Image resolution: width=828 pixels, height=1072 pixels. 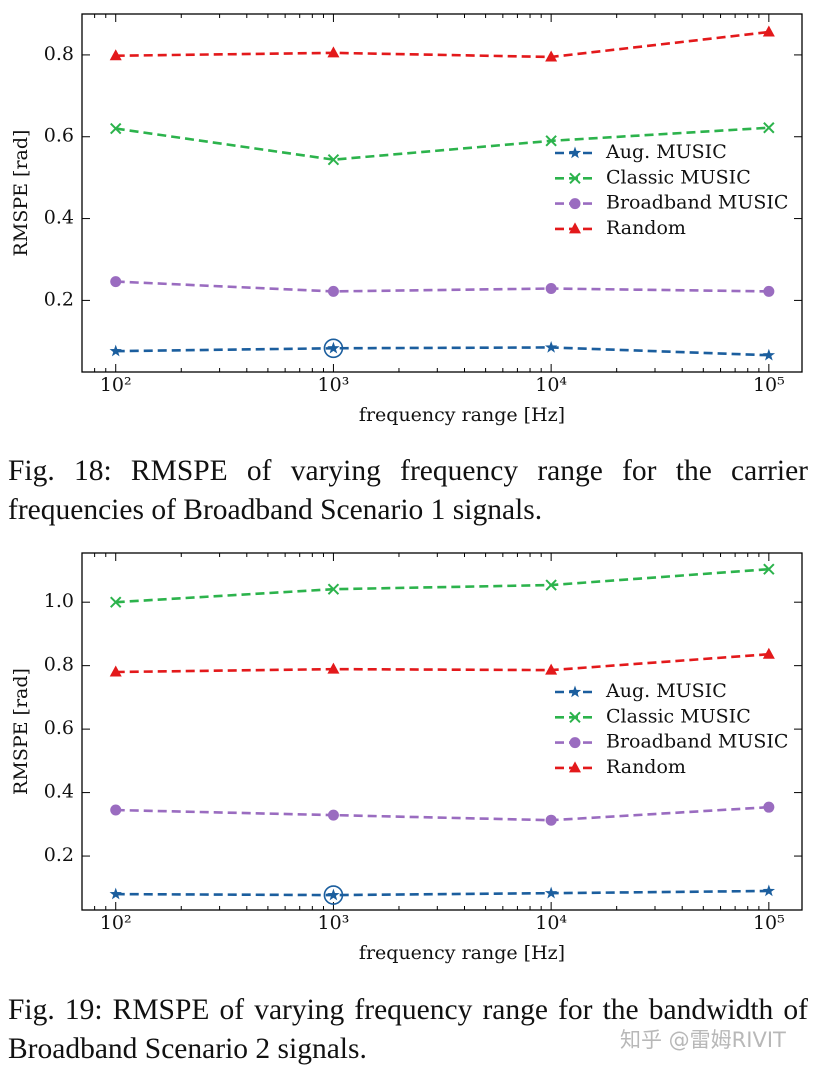 What do you see at coordinates (703, 1040) in the screenshot?
I see `watermark: 知乎 @雷姆RIVIT` at bounding box center [703, 1040].